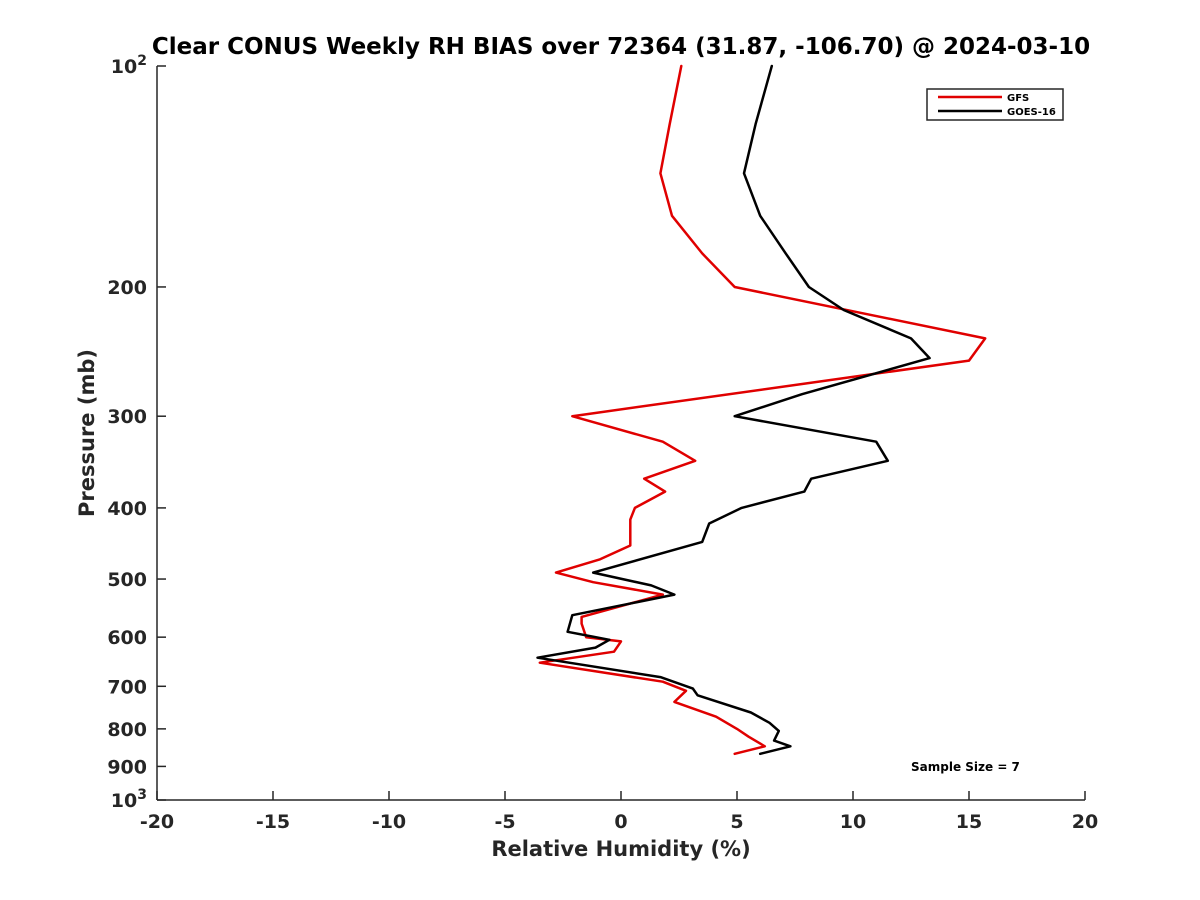  What do you see at coordinates (620, 822) in the screenshot?
I see `x-tick-label: 0` at bounding box center [620, 822].